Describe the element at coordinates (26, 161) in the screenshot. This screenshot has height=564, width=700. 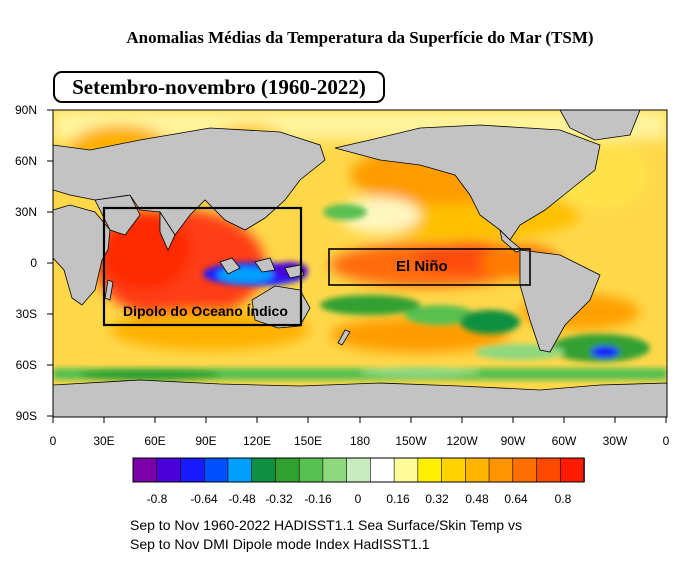
I see `lat-label-60n: 60N` at that location.